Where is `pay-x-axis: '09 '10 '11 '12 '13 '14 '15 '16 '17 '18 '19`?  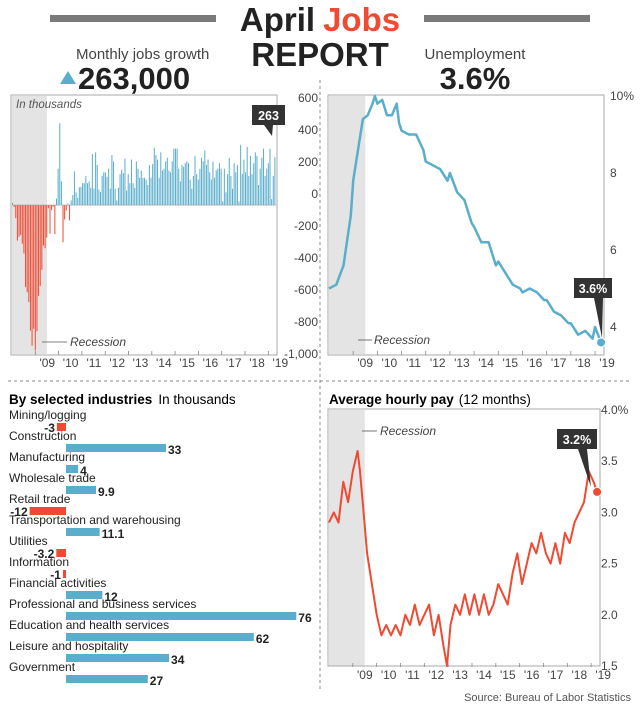
pay-x-axis: '09 '10 '11 '12 '13 '14 '15 '16 '17 '18 '19 is located at coordinates (481, 672).